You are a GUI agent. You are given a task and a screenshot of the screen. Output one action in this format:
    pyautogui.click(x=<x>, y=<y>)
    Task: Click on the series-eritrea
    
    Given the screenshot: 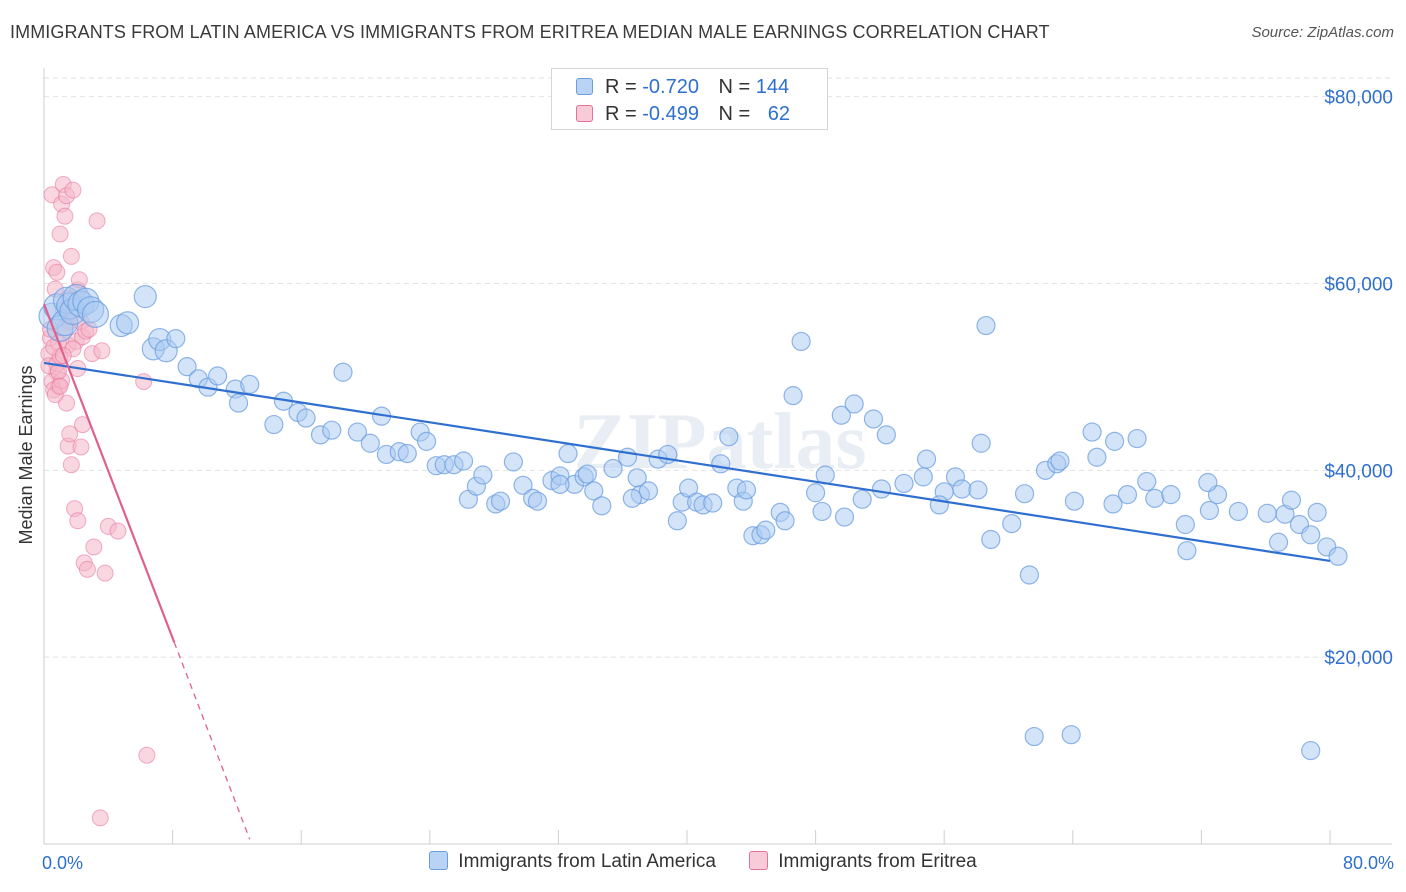 What is the action you would take?
    pyautogui.click(x=98, y=501)
    